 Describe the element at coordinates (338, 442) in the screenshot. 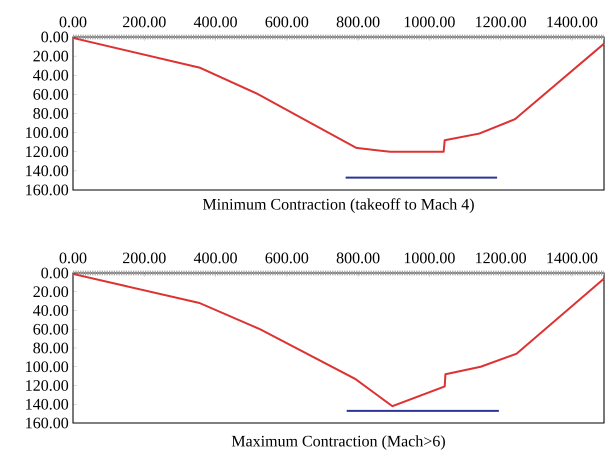

I see `text: Maximum Contraction (Mach>6)` at that location.